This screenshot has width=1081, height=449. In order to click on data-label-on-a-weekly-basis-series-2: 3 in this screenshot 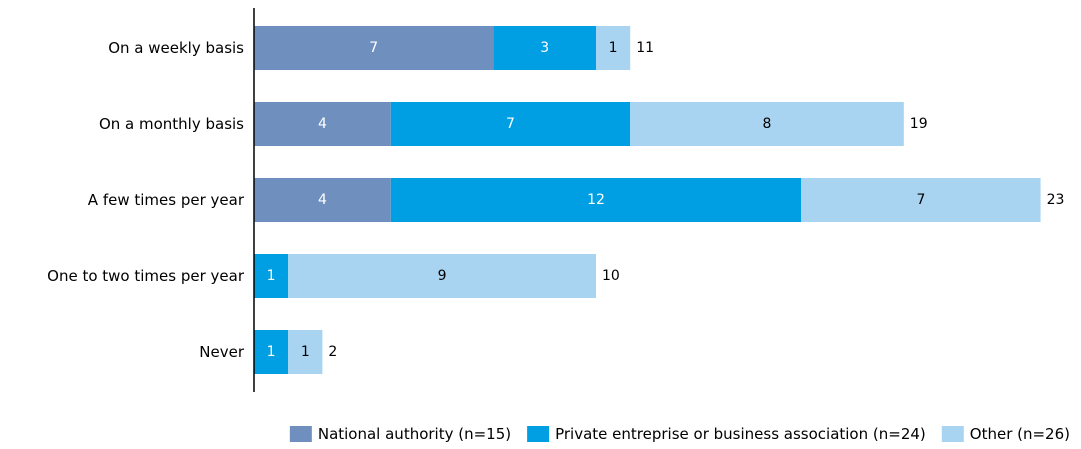, I will do `click(544, 48)`.